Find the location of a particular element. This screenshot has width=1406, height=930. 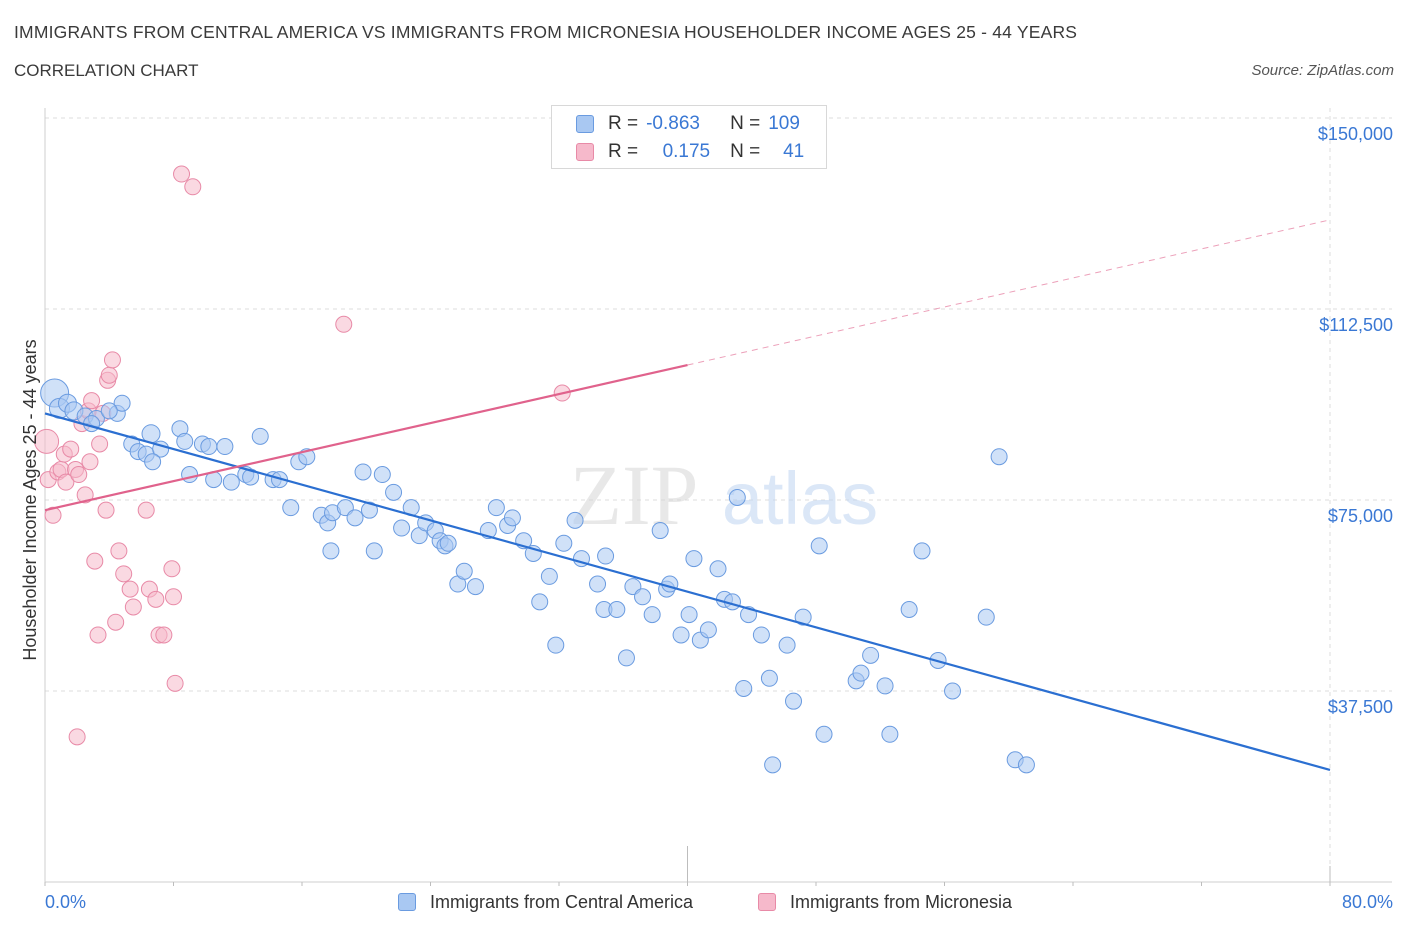

legend-n-value: 109 is located at coordinates (784, 123).